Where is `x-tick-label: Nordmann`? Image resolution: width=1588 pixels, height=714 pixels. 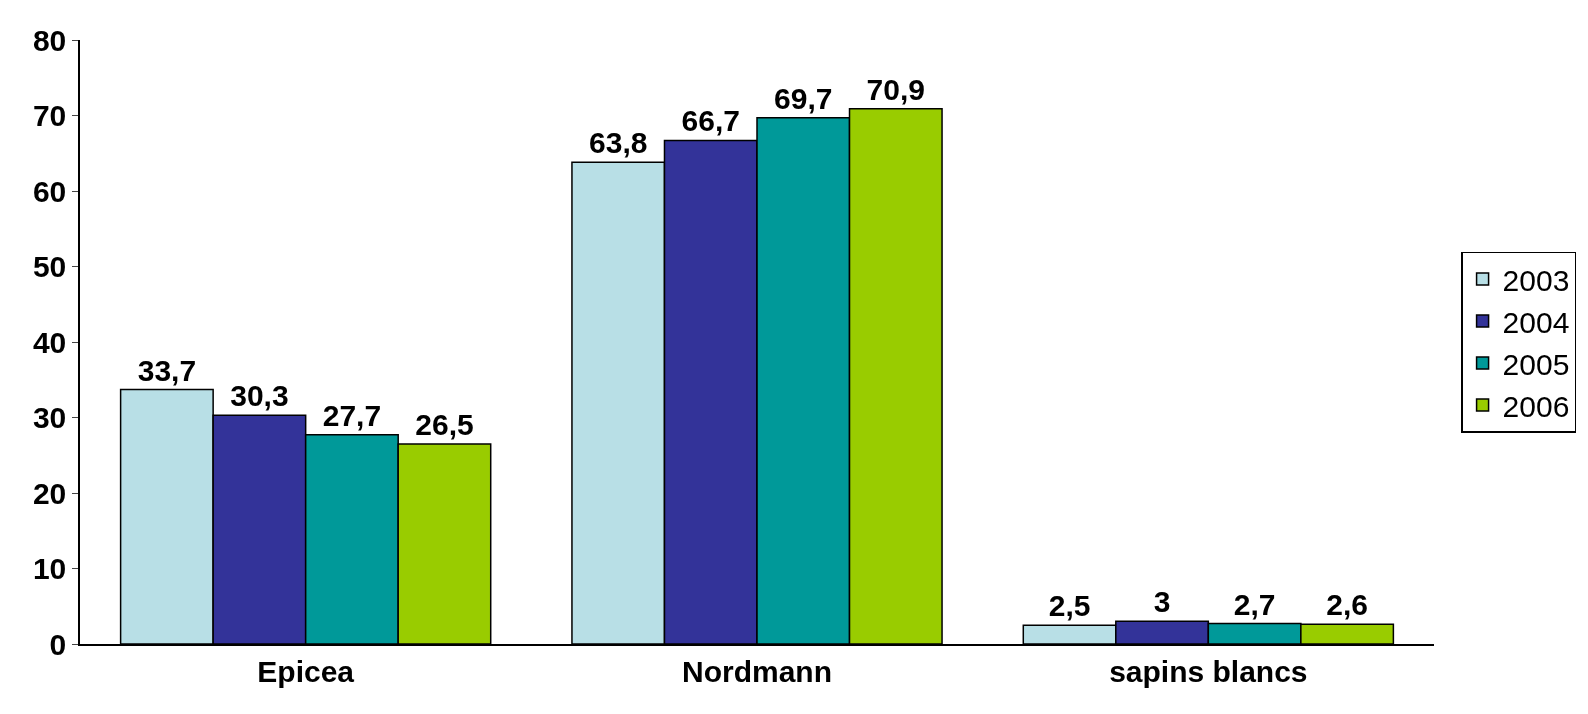 x-tick-label: Nordmann is located at coordinates (757, 671).